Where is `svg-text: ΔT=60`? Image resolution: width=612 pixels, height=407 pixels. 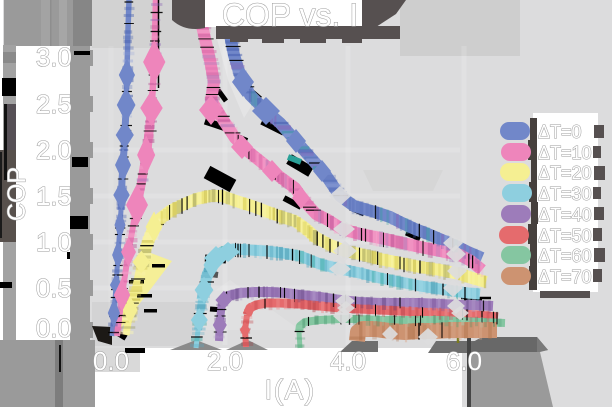 svg-text: ΔT=60 is located at coordinates (565, 256).